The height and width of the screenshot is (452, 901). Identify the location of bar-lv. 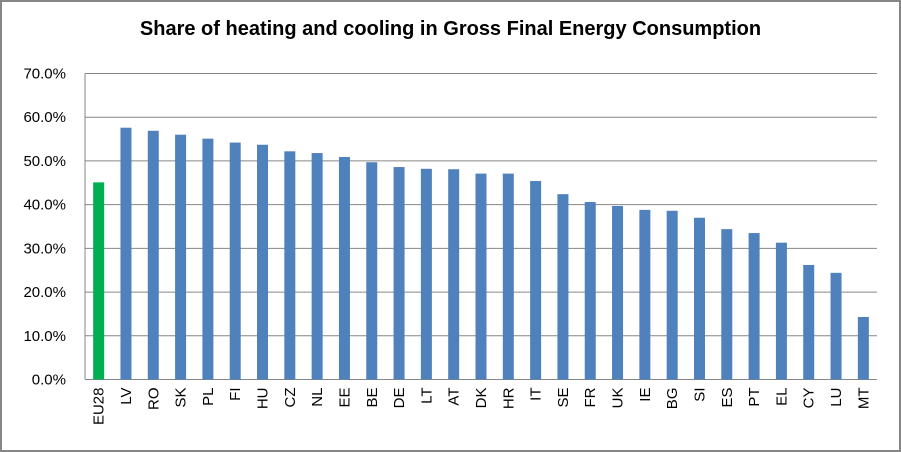
(126, 253).